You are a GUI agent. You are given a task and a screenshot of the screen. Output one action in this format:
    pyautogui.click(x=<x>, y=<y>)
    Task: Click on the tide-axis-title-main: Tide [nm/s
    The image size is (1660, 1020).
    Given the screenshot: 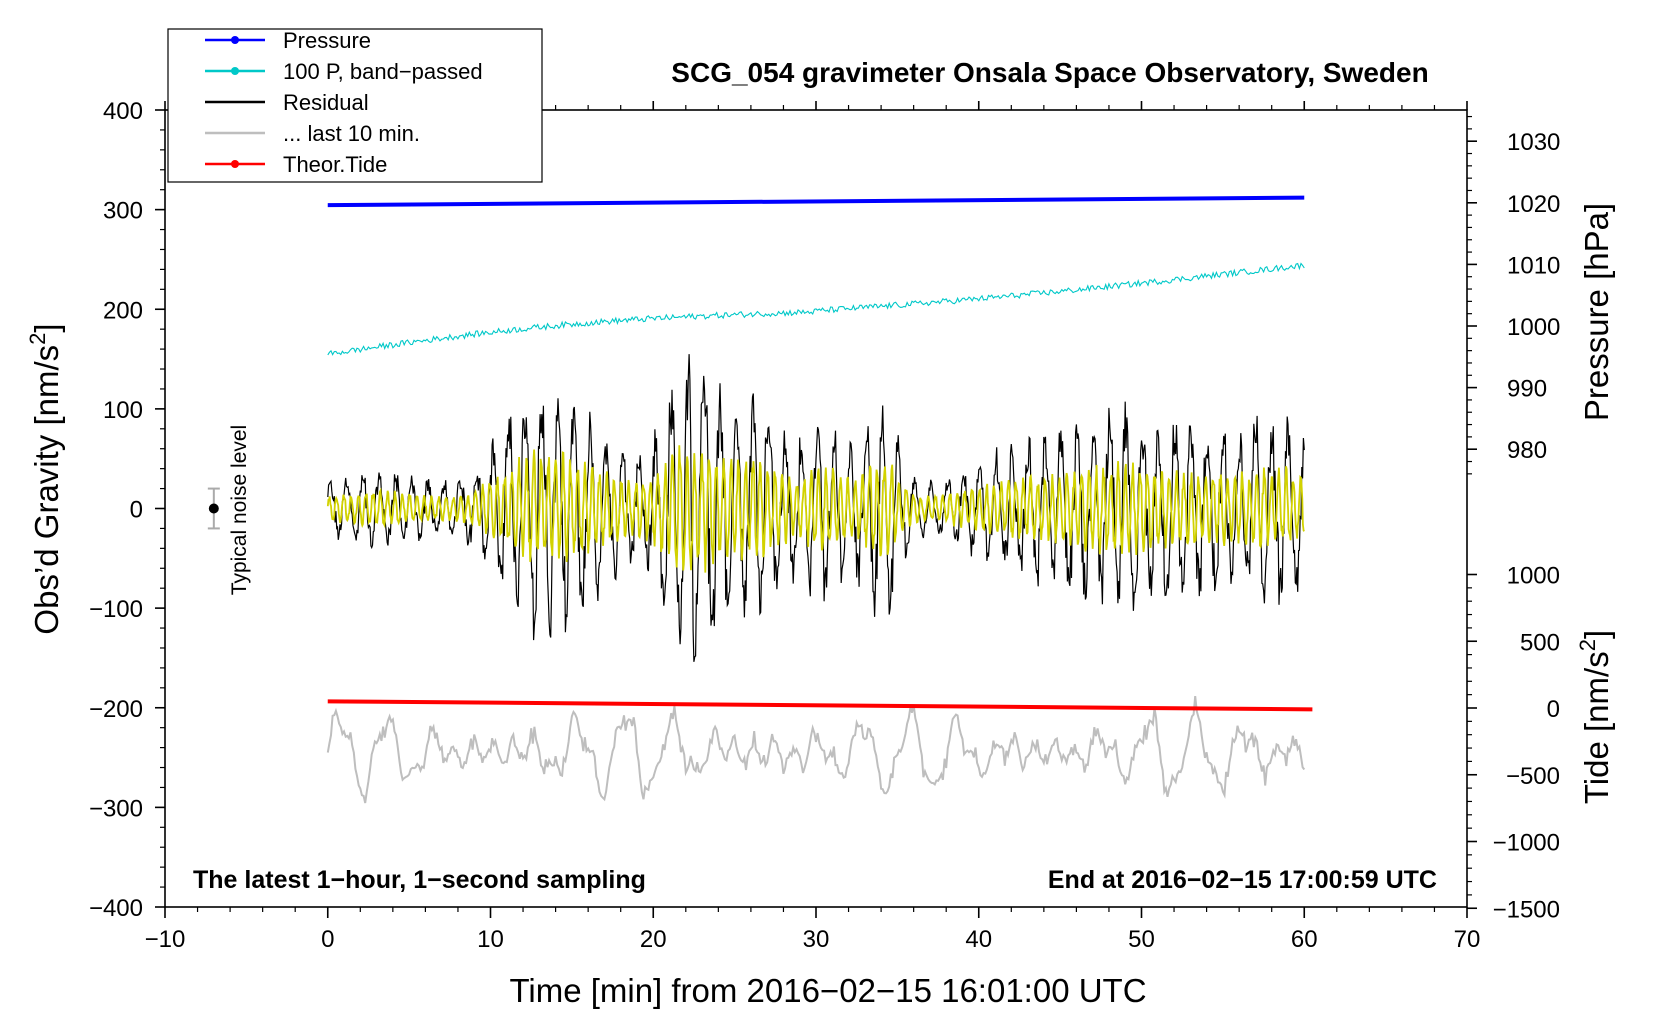 What is the action you would take?
    pyautogui.click(x=1596, y=727)
    